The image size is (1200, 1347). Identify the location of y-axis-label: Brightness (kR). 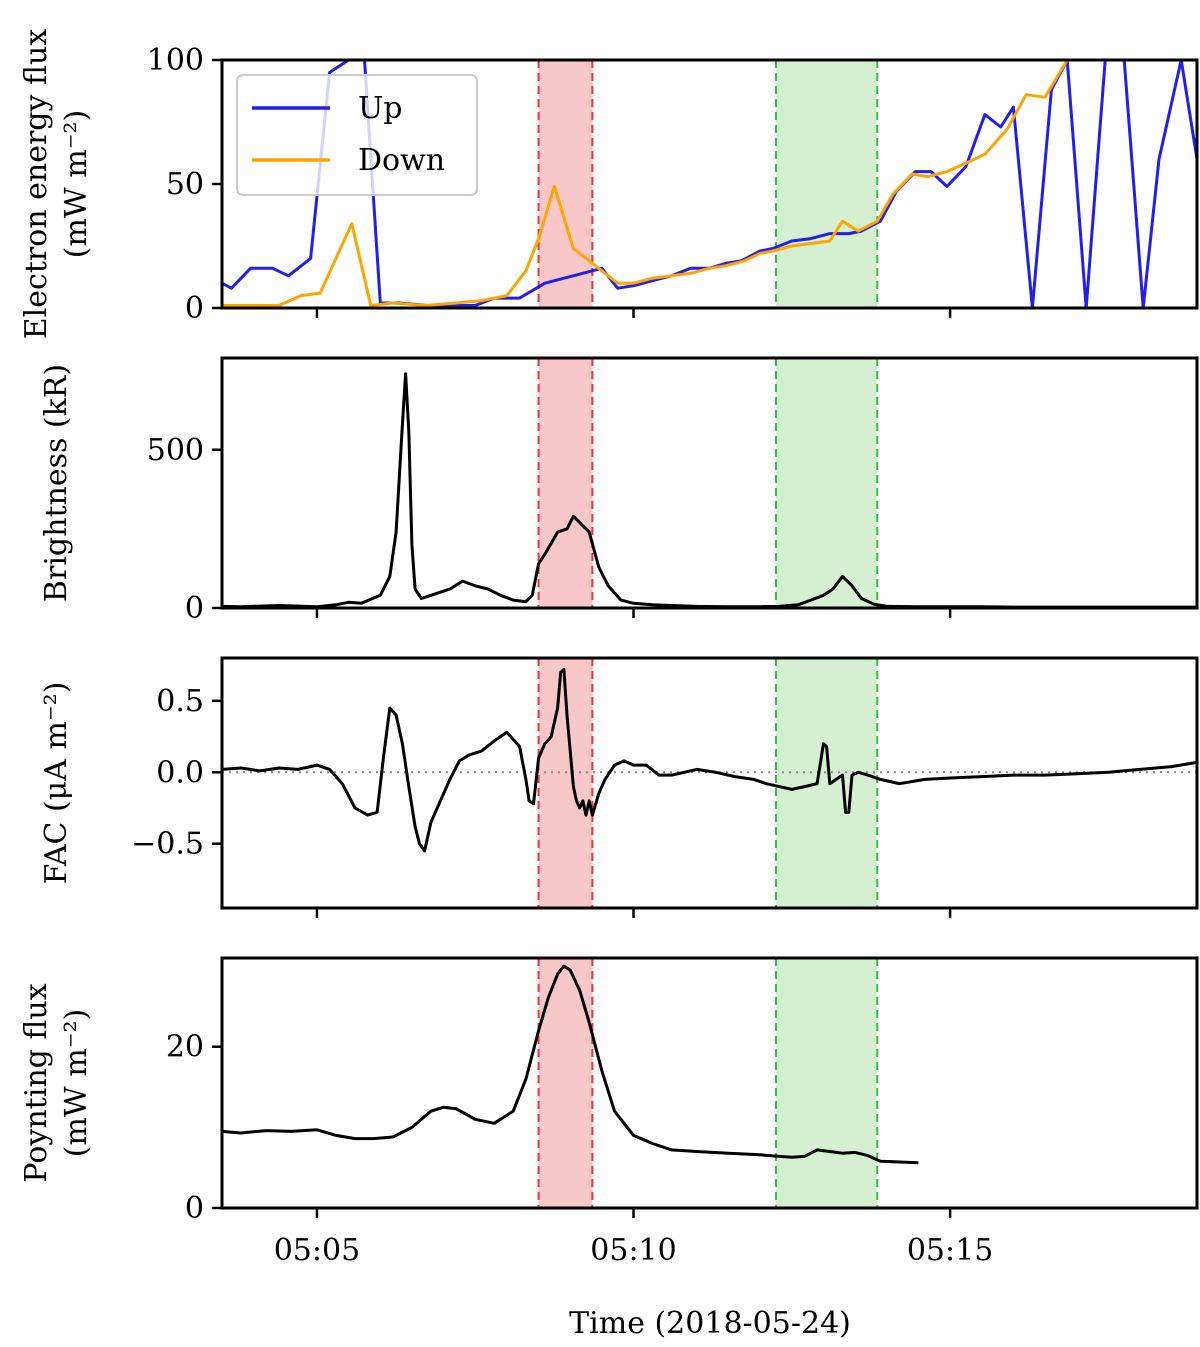
(56, 483).